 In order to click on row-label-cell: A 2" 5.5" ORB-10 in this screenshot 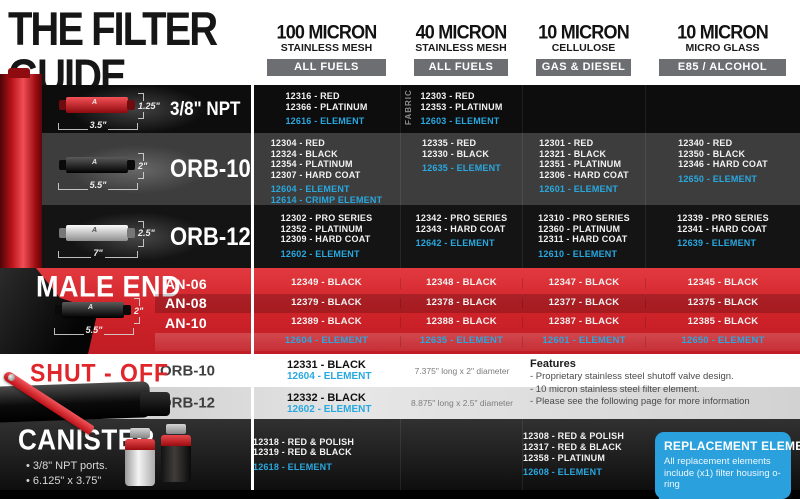, I will do `click(147, 169)`.